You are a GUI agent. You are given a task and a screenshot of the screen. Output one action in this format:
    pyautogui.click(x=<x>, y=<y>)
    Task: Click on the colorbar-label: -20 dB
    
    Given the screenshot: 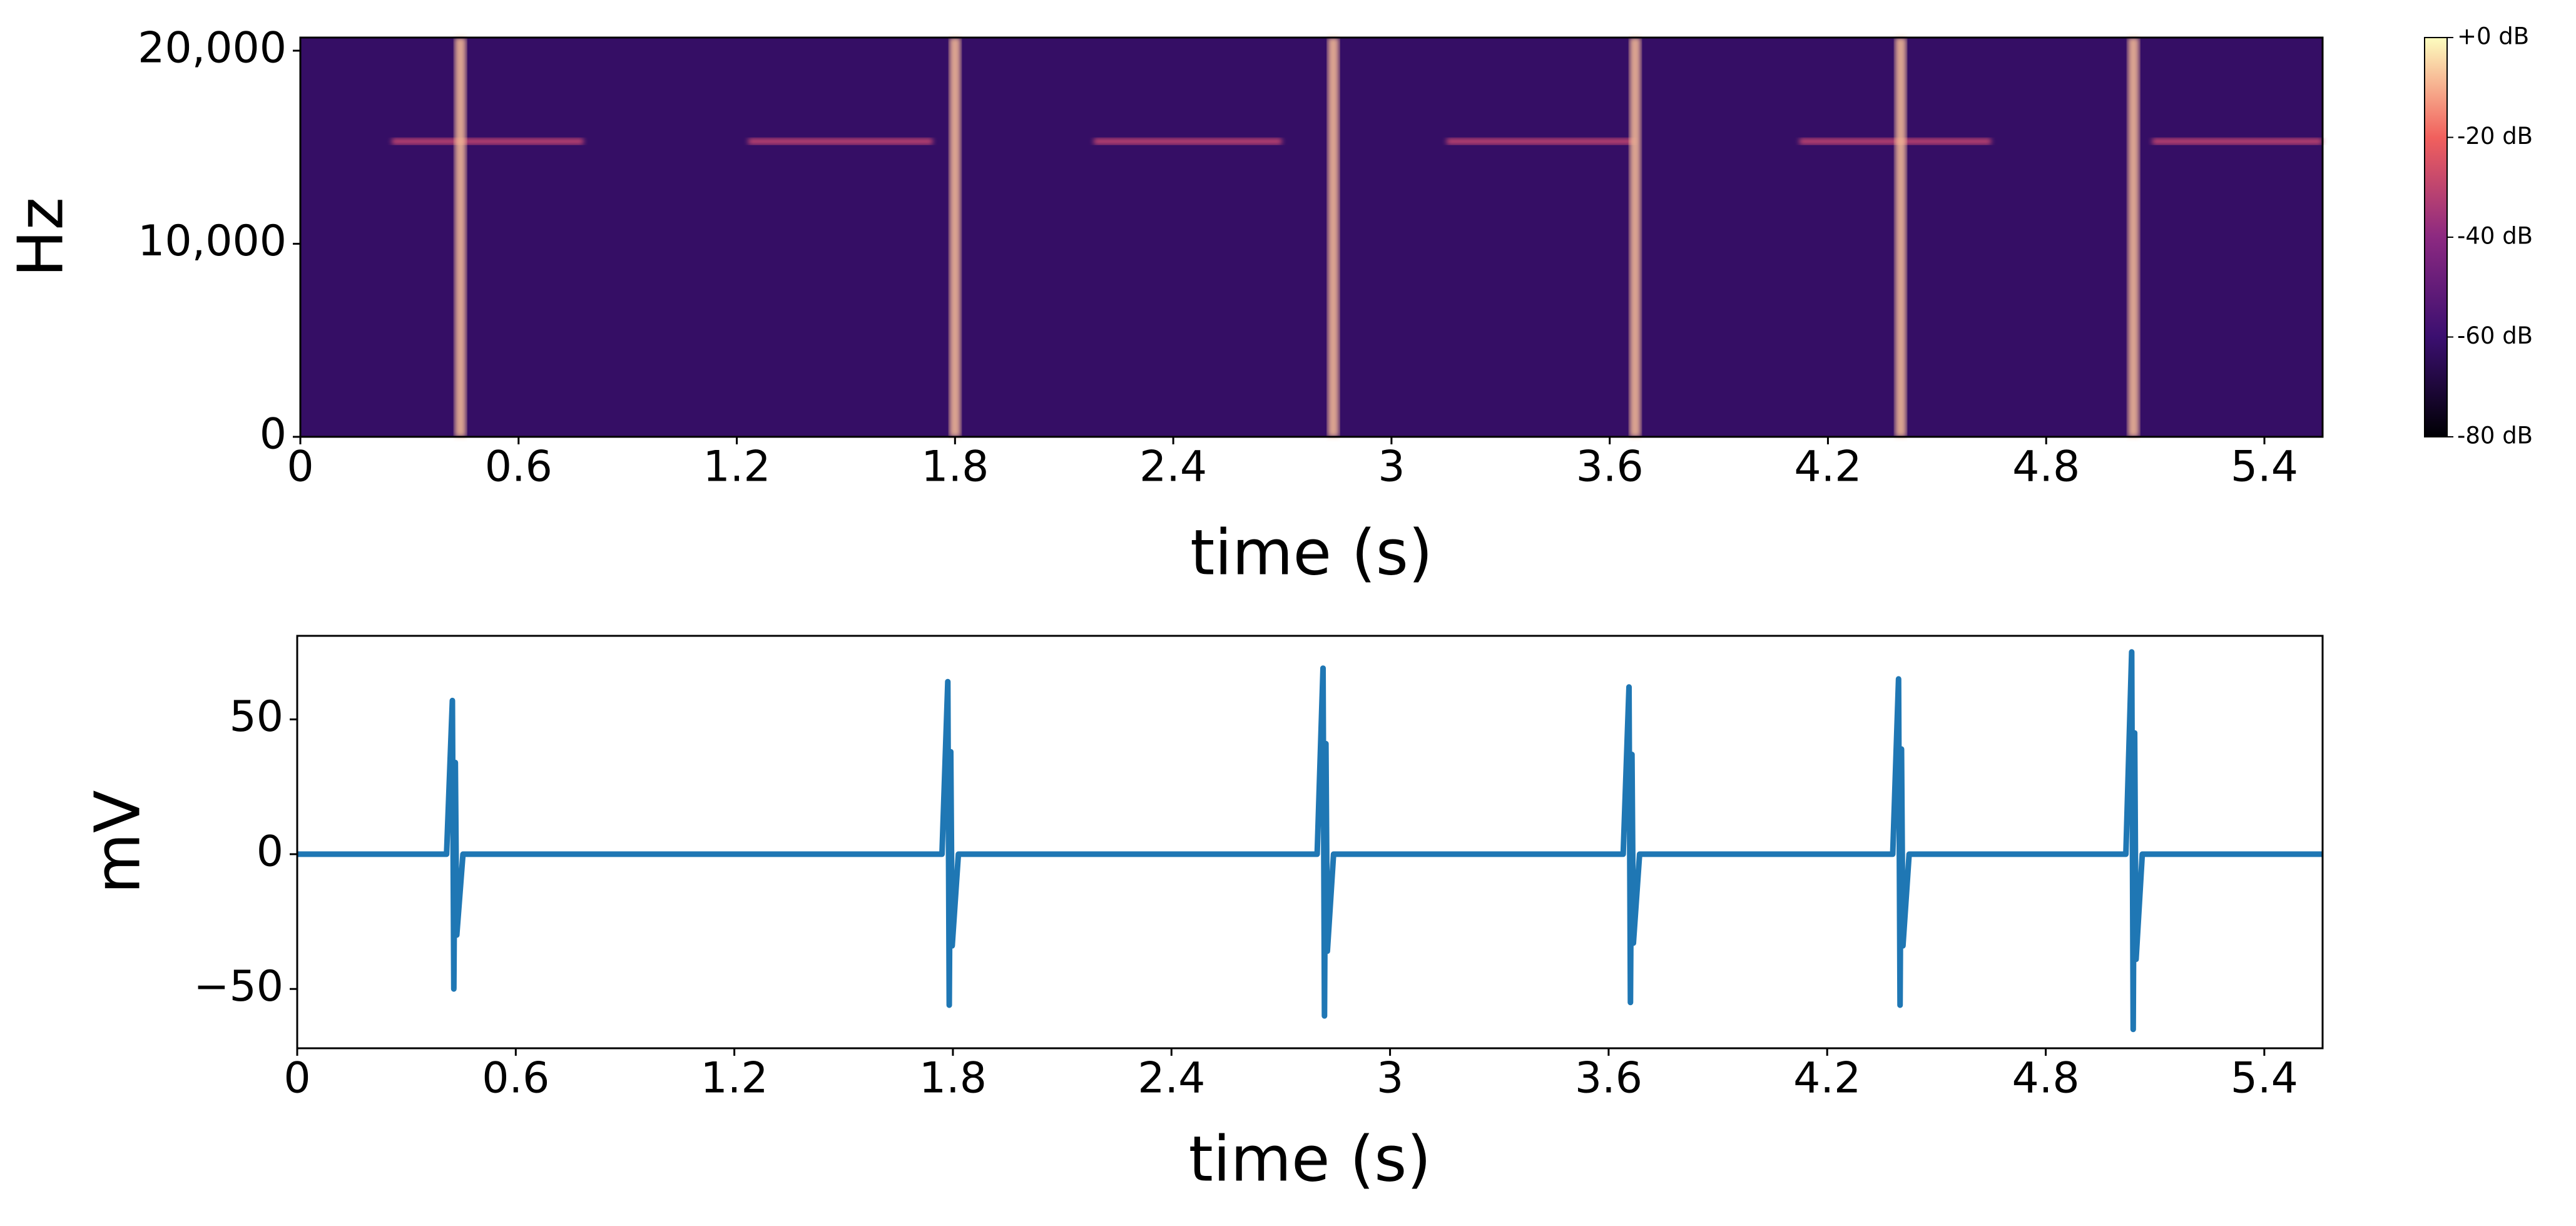 What is the action you would take?
    pyautogui.click(x=2495, y=136)
    